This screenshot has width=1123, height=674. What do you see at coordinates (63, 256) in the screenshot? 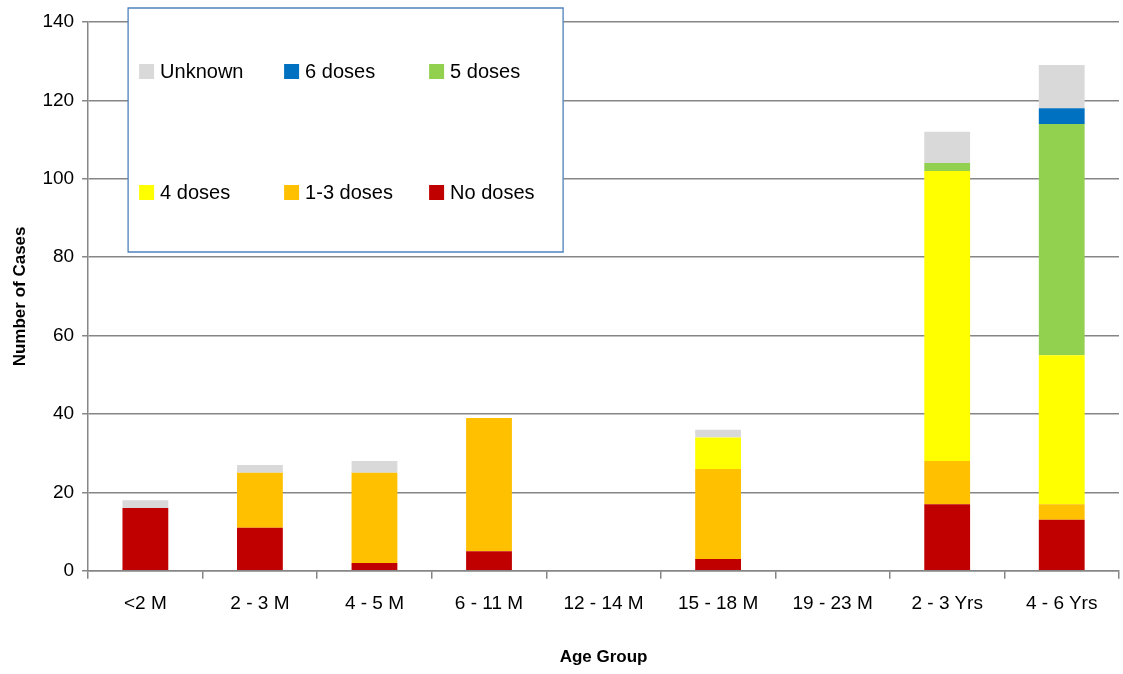
I see `y-tick-label: 80` at bounding box center [63, 256].